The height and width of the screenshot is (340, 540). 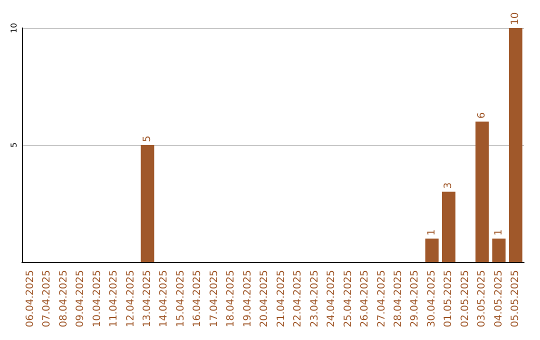 What do you see at coordinates (147, 299) in the screenshot?
I see `x-tick-label: 13.04.2025` at bounding box center [147, 299].